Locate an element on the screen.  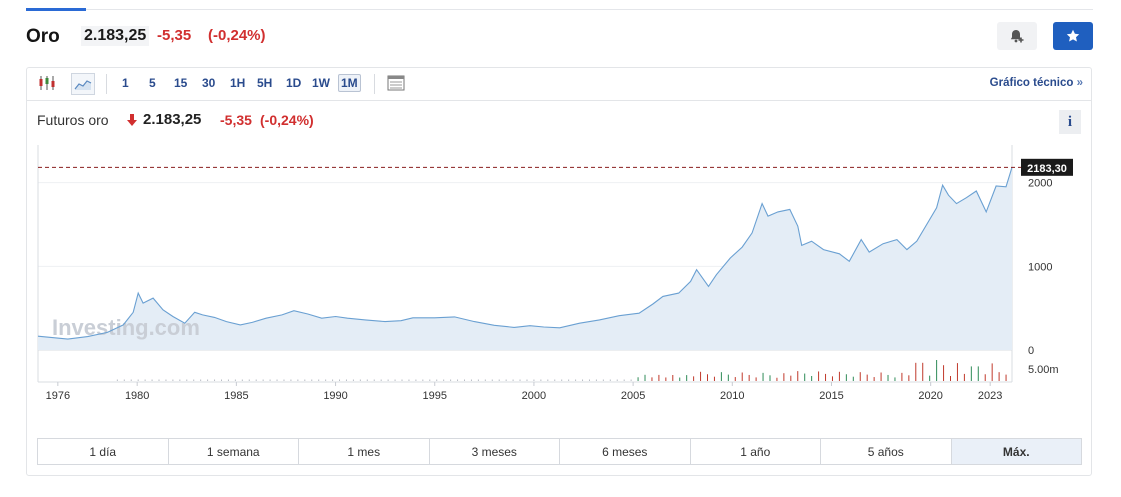
y-axis: 0 1000 2000 is located at coordinates (1040, 267).